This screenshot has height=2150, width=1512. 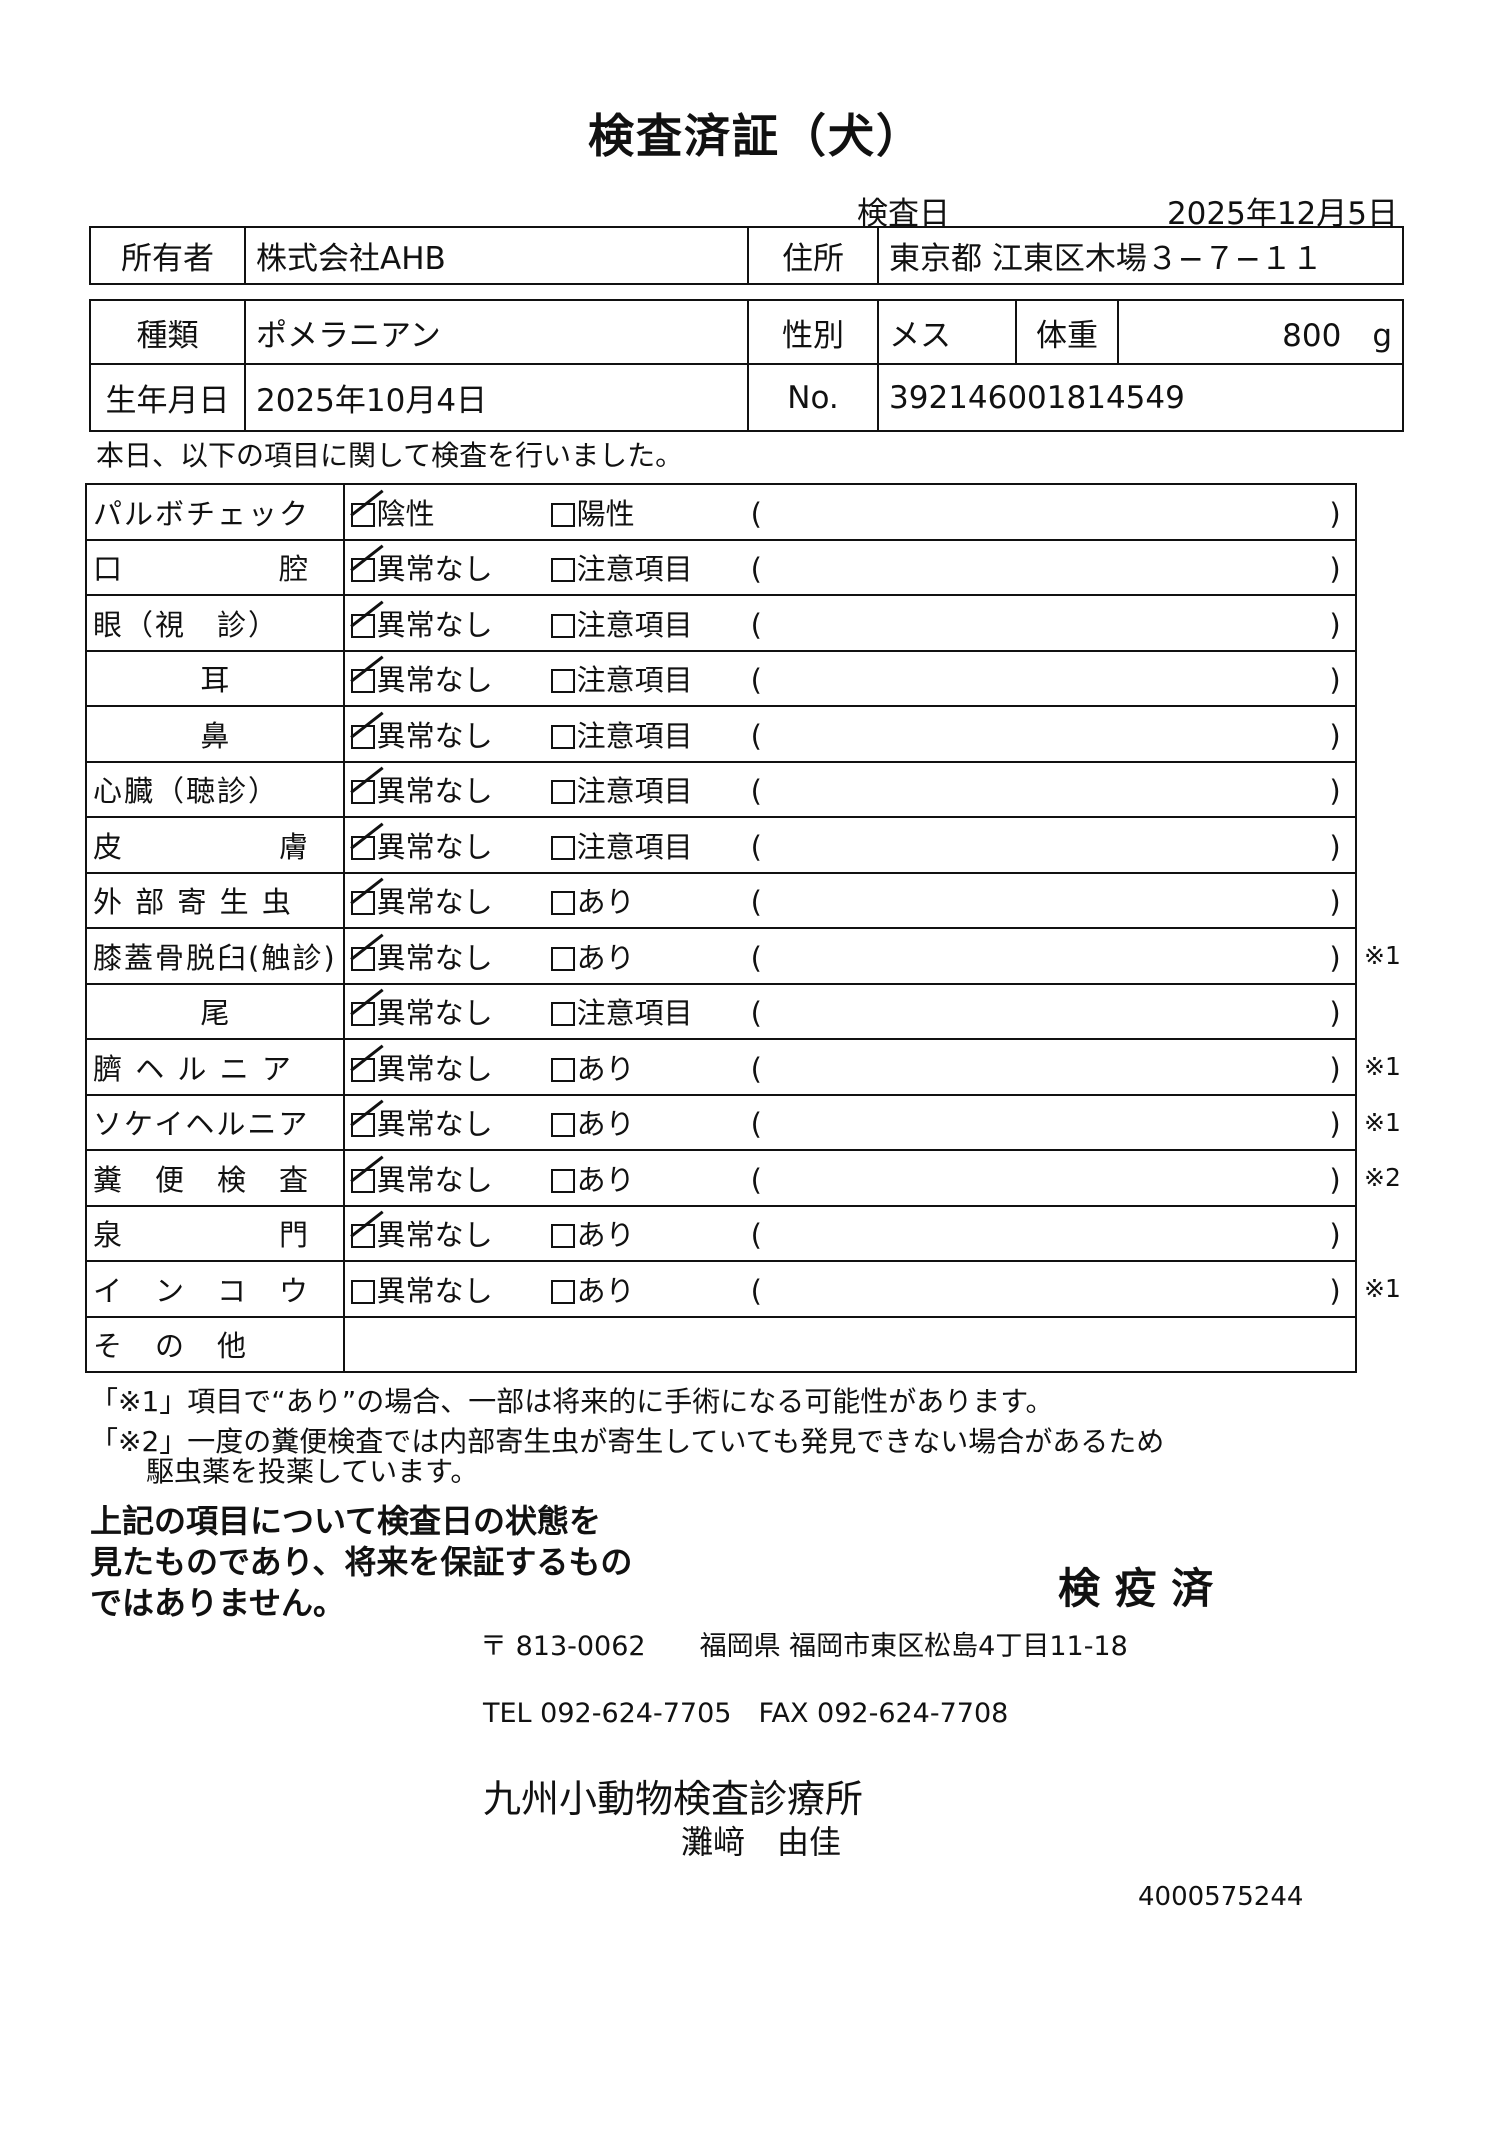 What do you see at coordinates (813, 255) in the screenshot?
I see `address-label: 住所` at bounding box center [813, 255].